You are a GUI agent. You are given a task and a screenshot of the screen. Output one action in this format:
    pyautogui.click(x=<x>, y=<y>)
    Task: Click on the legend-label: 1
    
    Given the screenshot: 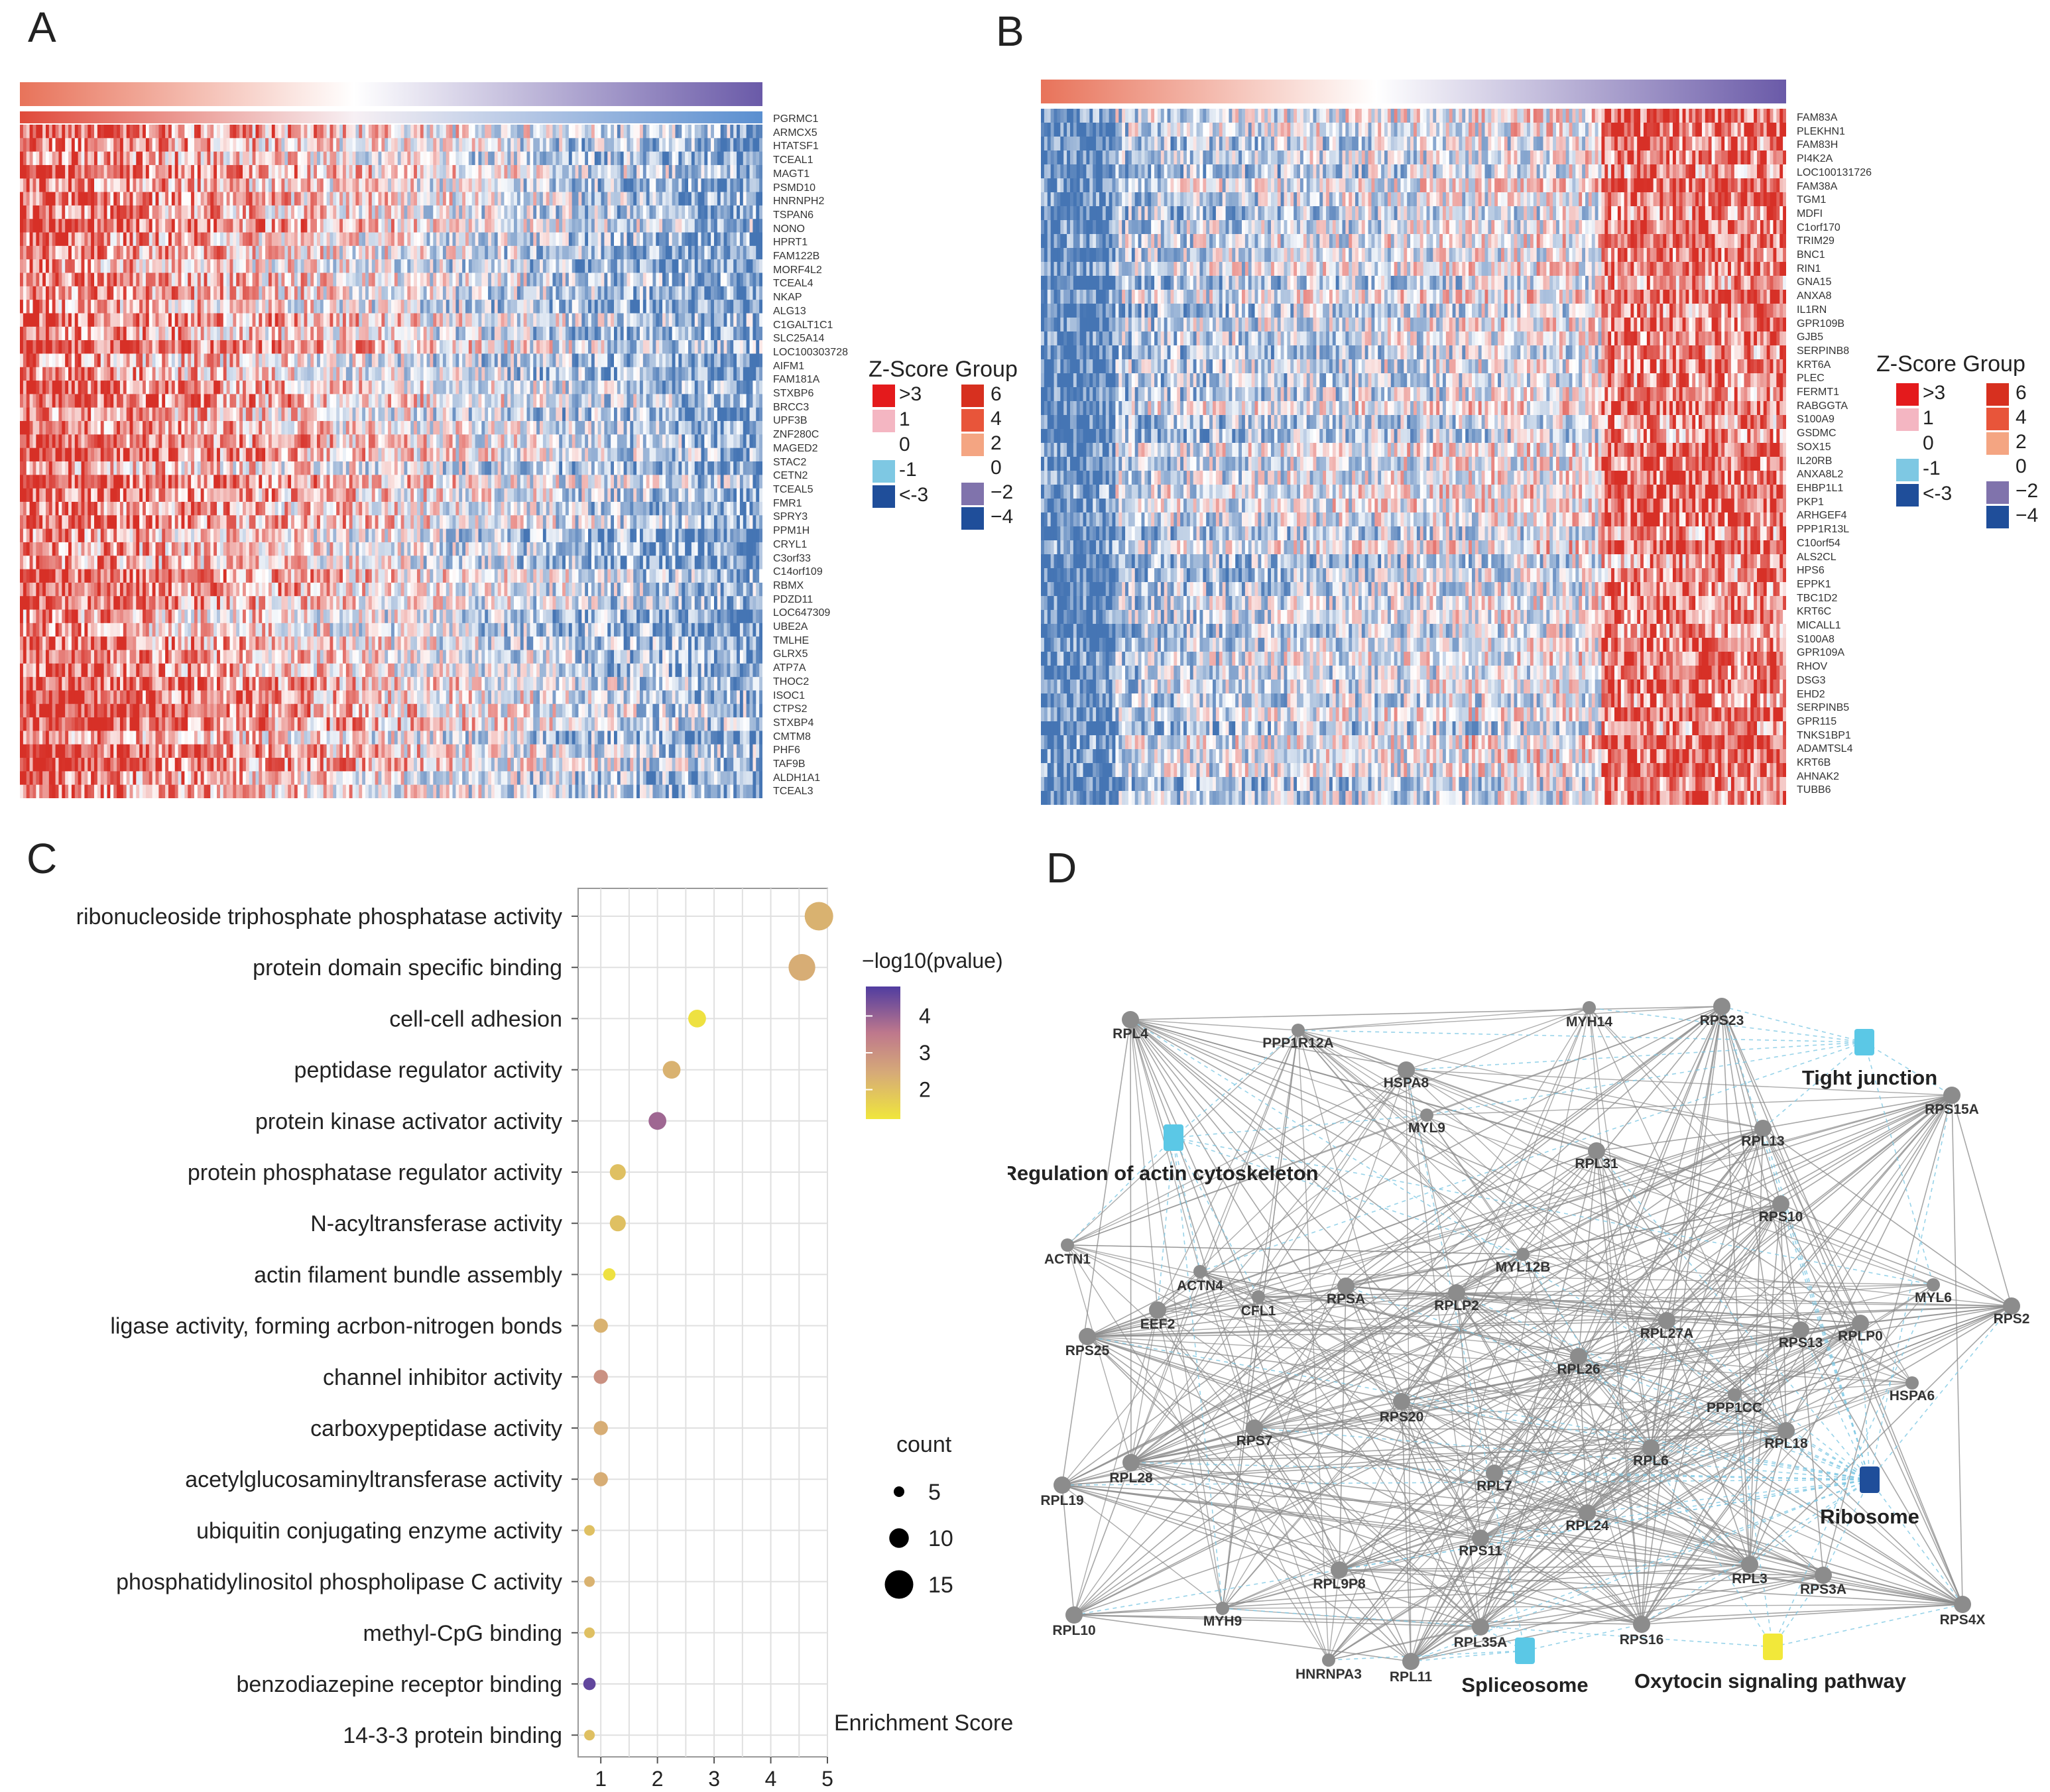 What is the action you would take?
    pyautogui.click(x=1928, y=418)
    